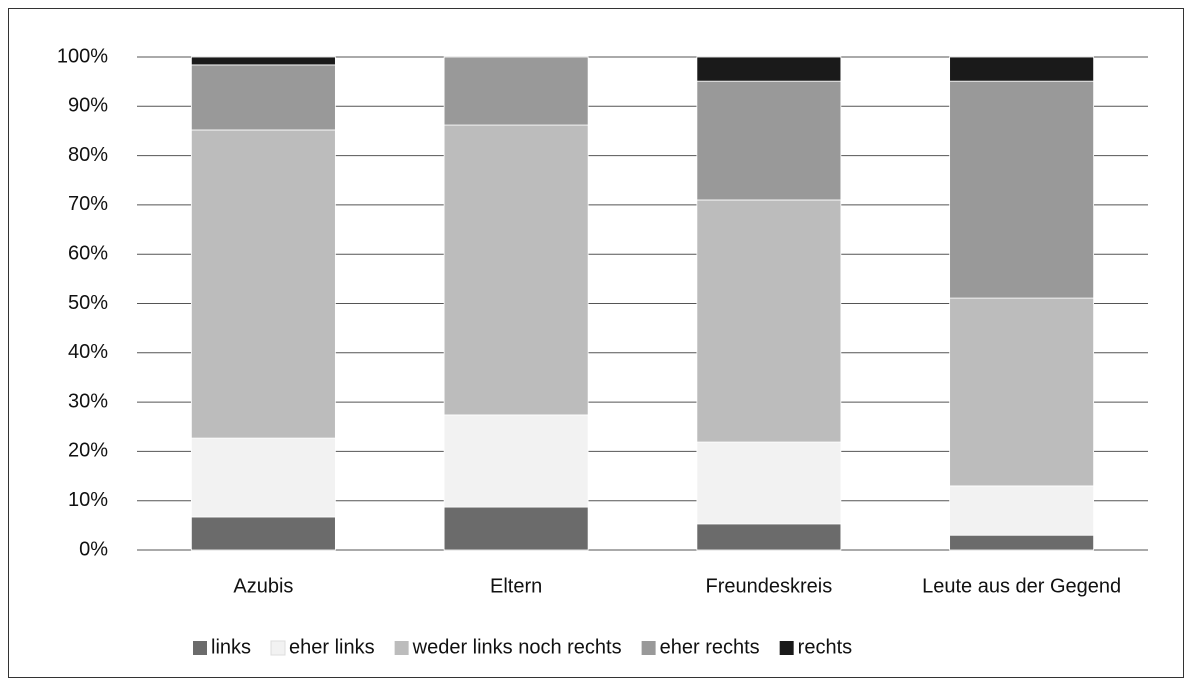 The width and height of the screenshot is (1192, 686). Describe the element at coordinates (88, 253) in the screenshot. I see `y-tick-label: 60%` at that location.